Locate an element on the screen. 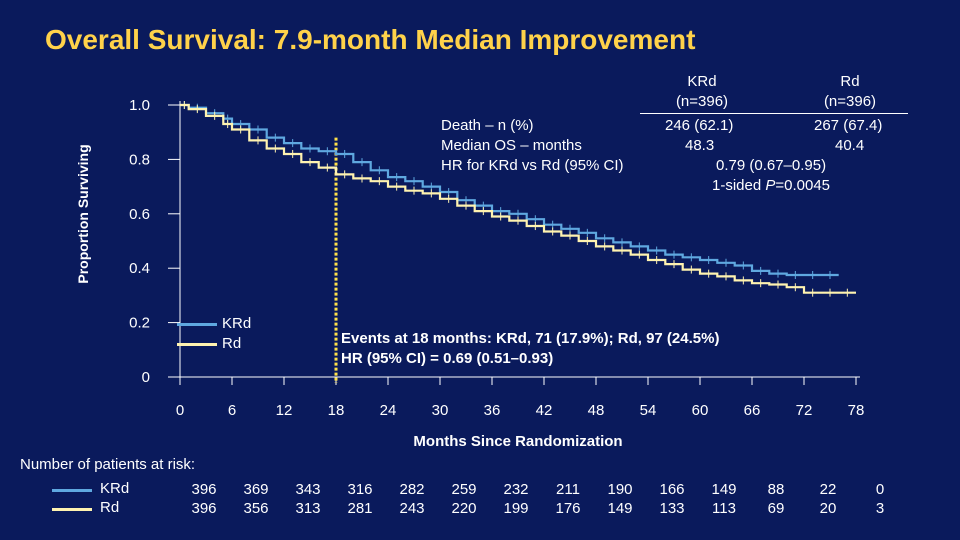 The width and height of the screenshot is (960, 540). krd-death-value: 246 (62.1) is located at coordinates (699, 125).